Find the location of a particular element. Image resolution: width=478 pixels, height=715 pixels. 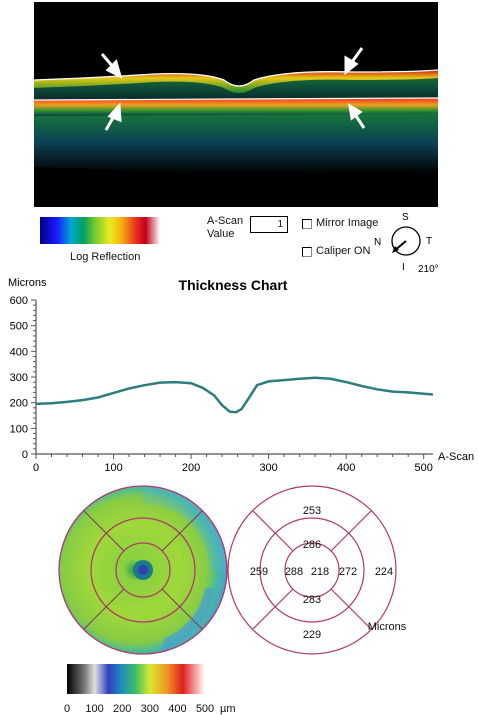

microns-unit-label: Microns is located at coordinates (387, 627).